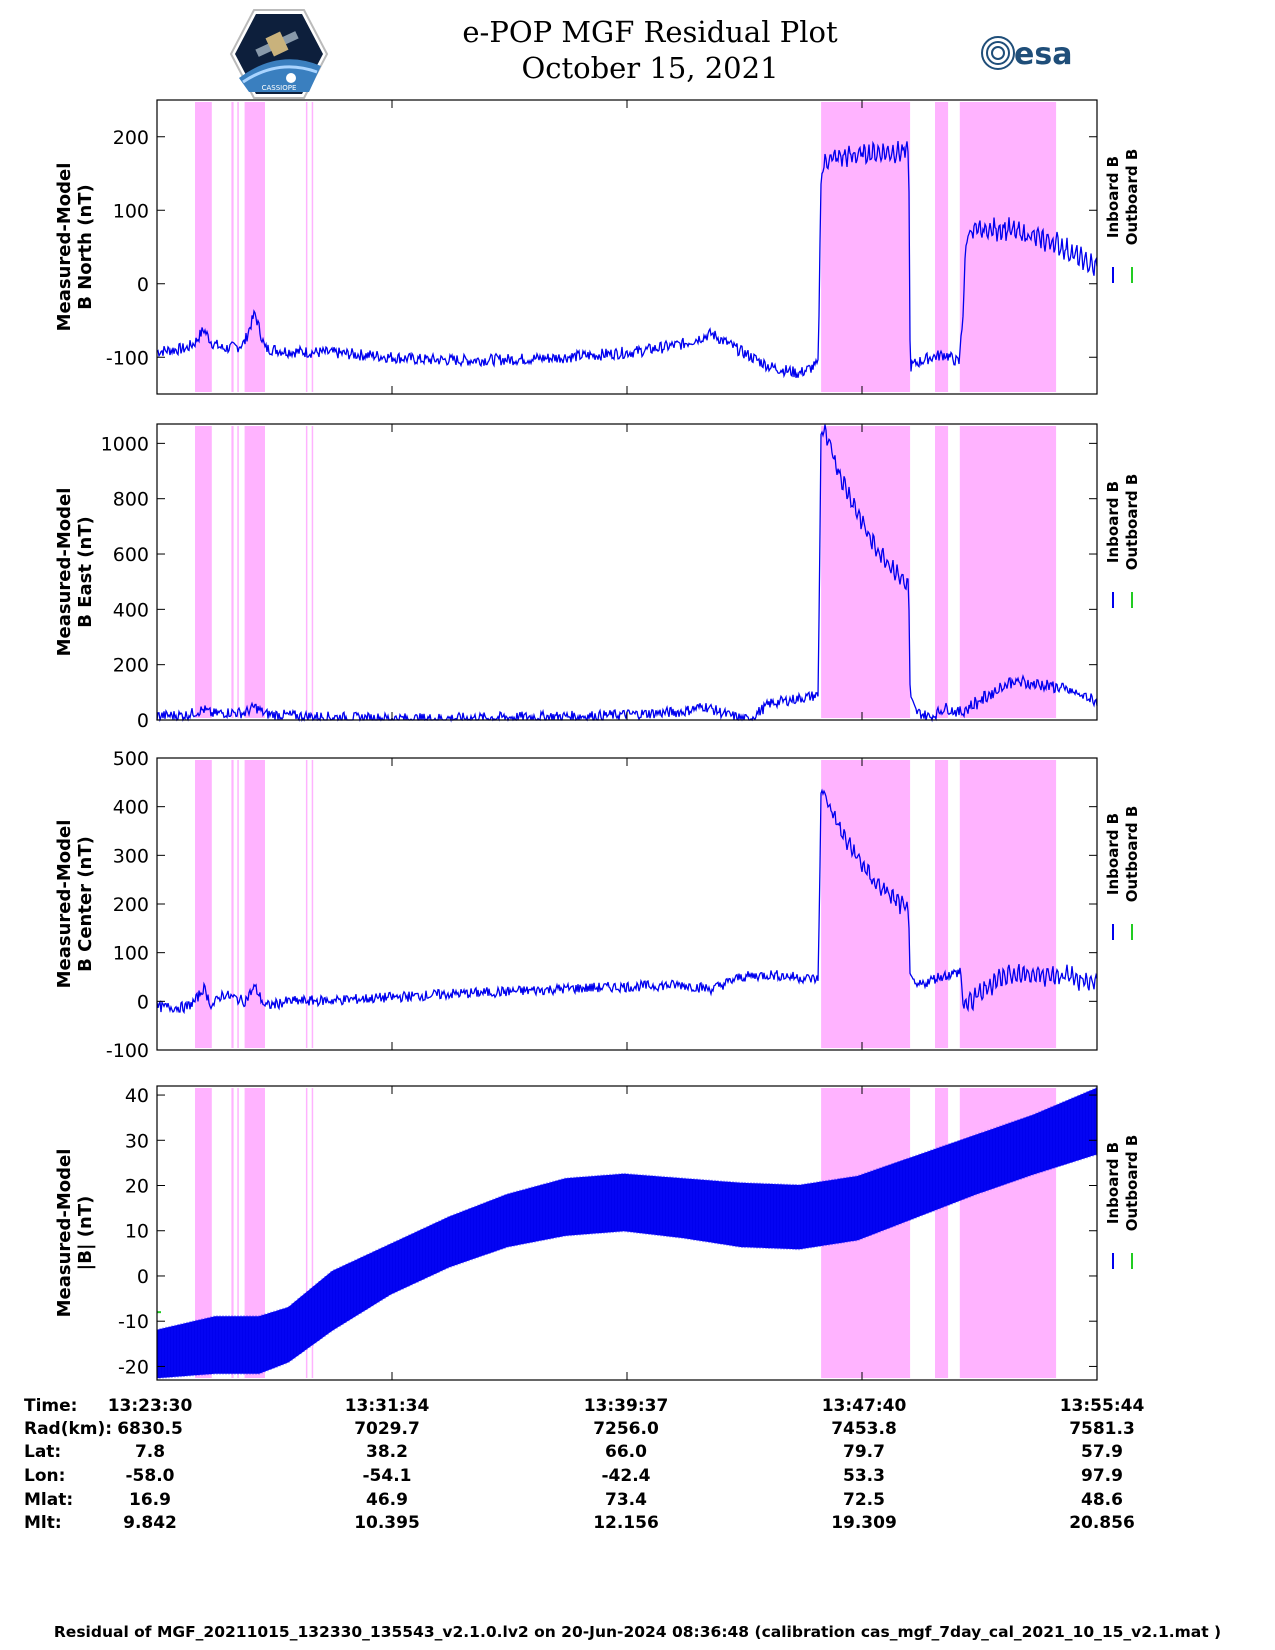 The image size is (1275, 1650). What do you see at coordinates (131, 555) in the screenshot?
I see `y-tick-label: 600` at bounding box center [131, 555].